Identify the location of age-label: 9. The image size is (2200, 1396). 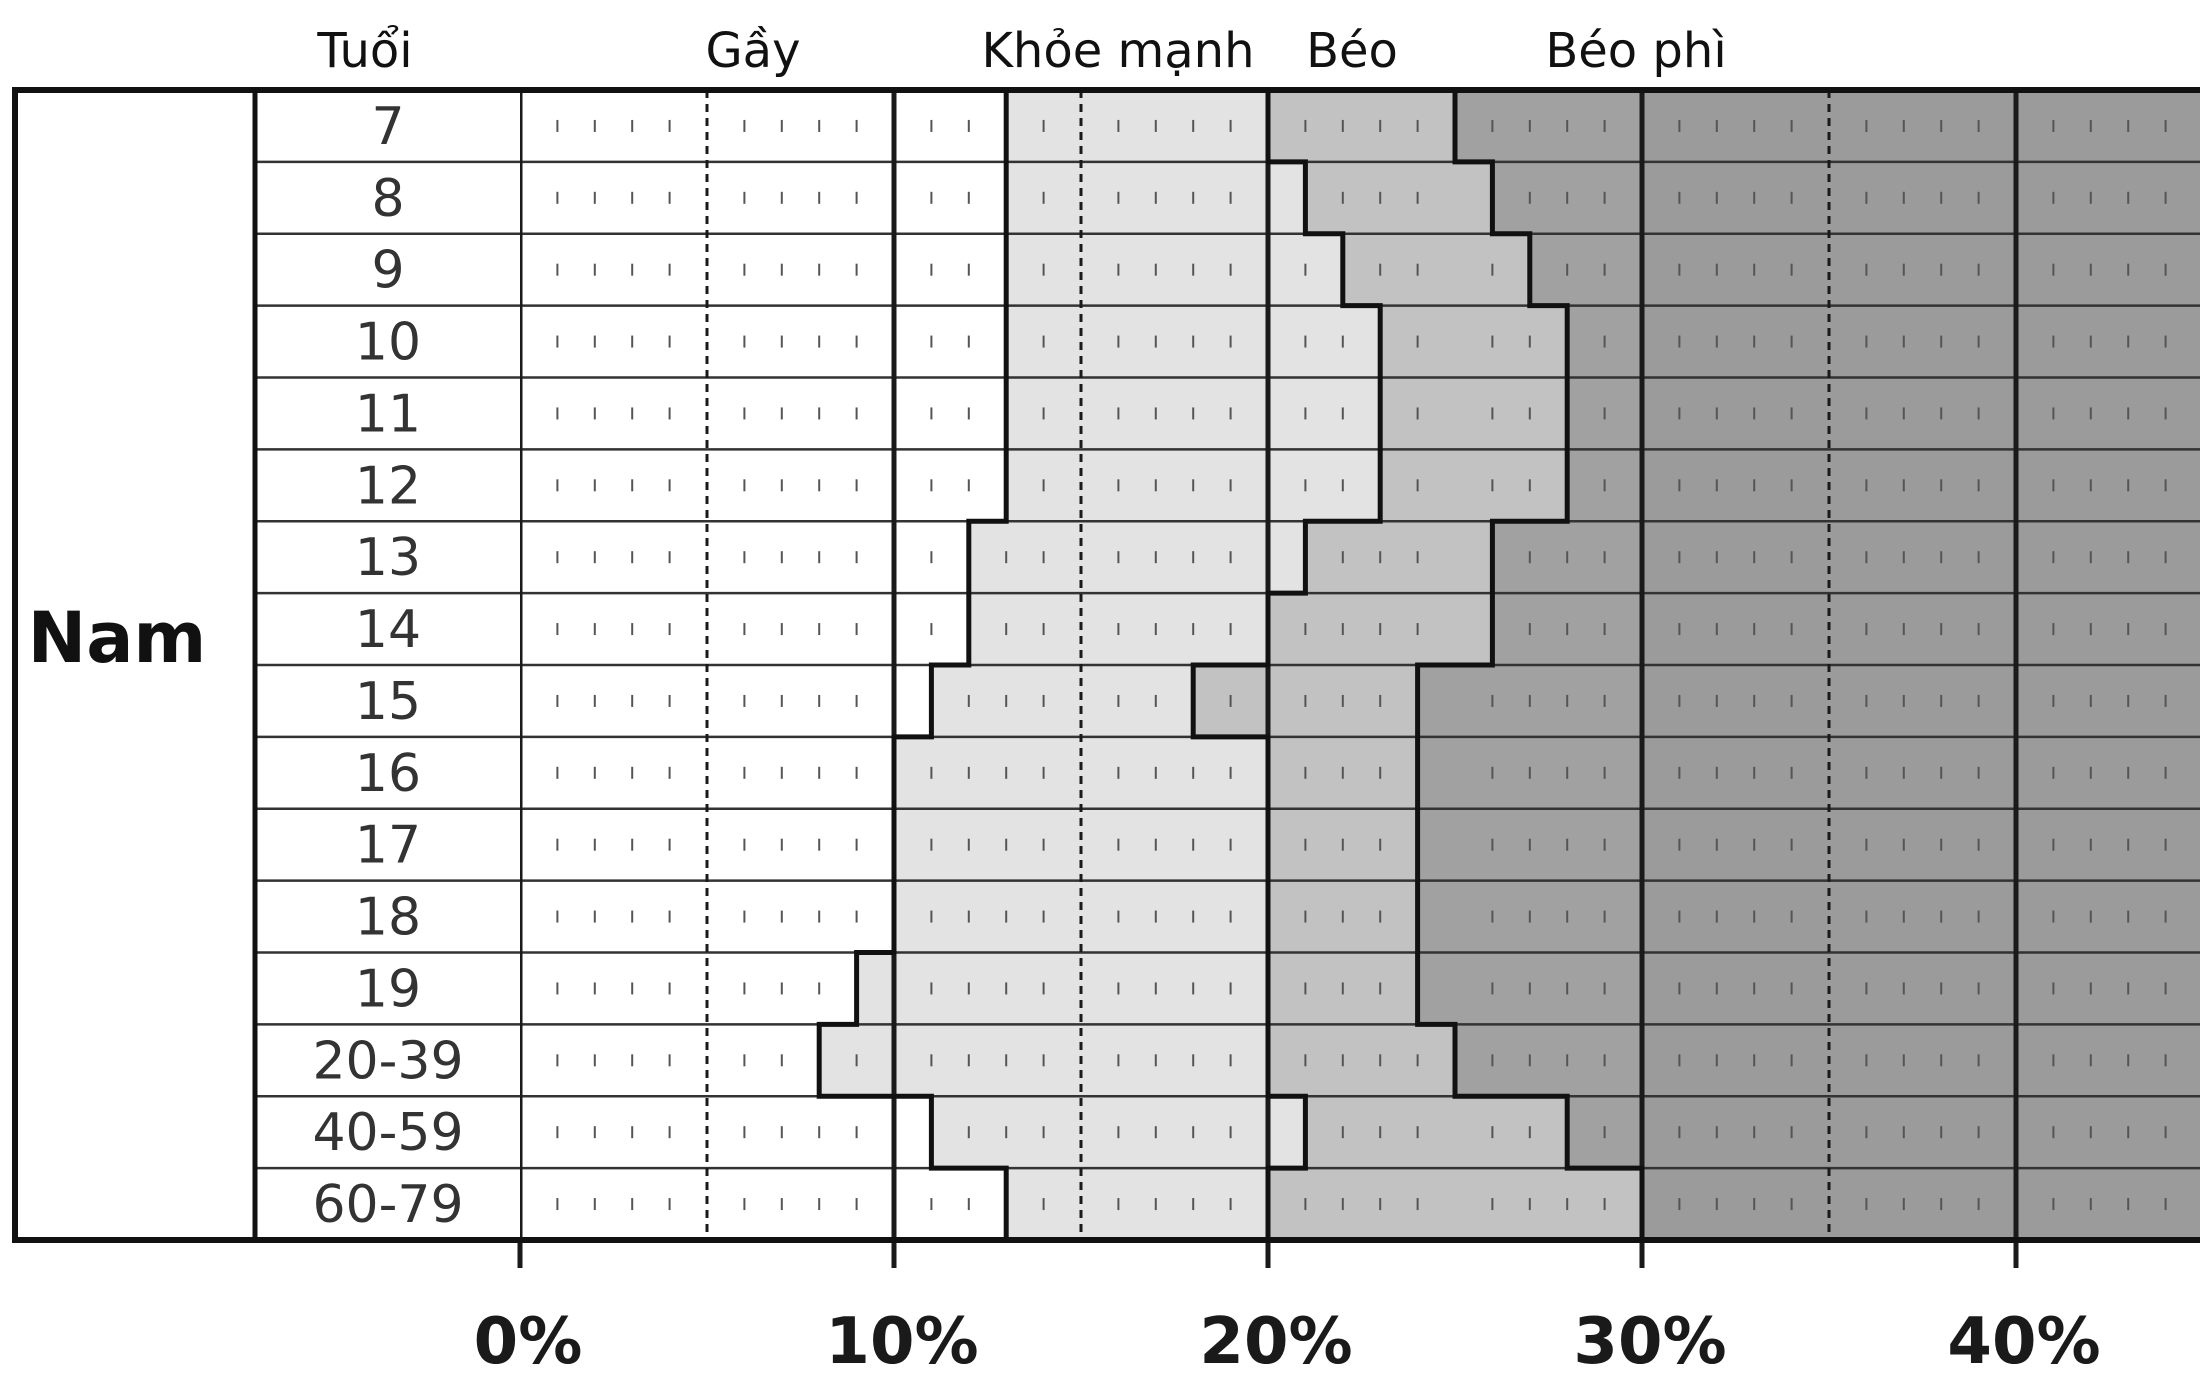
(387, 271).